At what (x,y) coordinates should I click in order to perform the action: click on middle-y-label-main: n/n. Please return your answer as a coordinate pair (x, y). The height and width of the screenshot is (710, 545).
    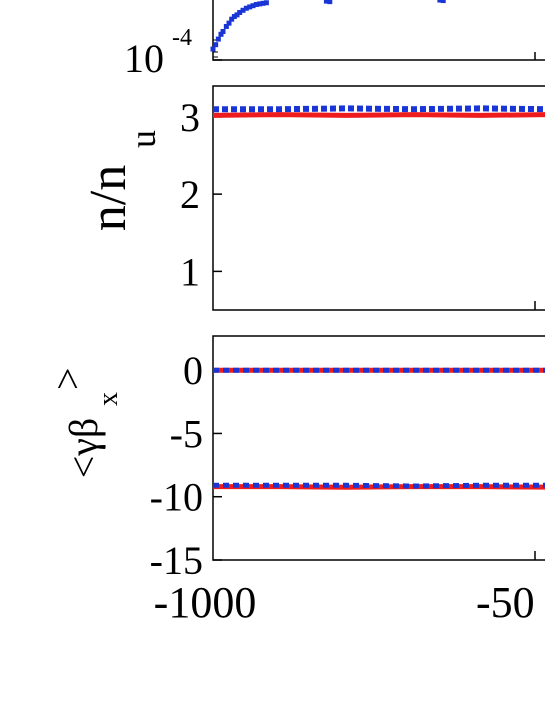
    Looking at the image, I should click on (108, 198).